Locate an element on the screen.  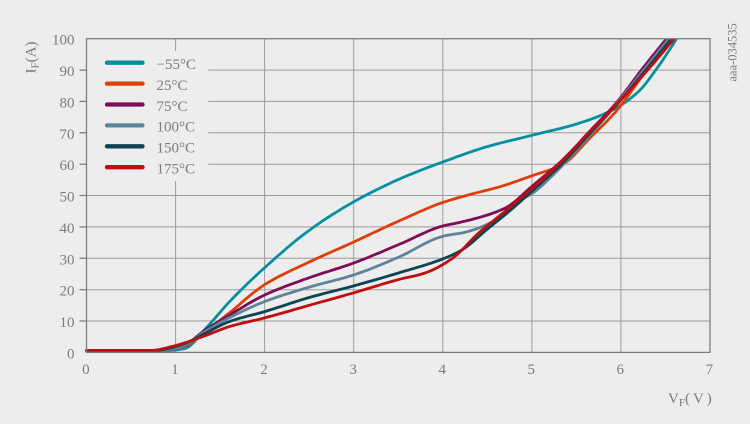
svg-text: 25°C is located at coordinates (172, 86).